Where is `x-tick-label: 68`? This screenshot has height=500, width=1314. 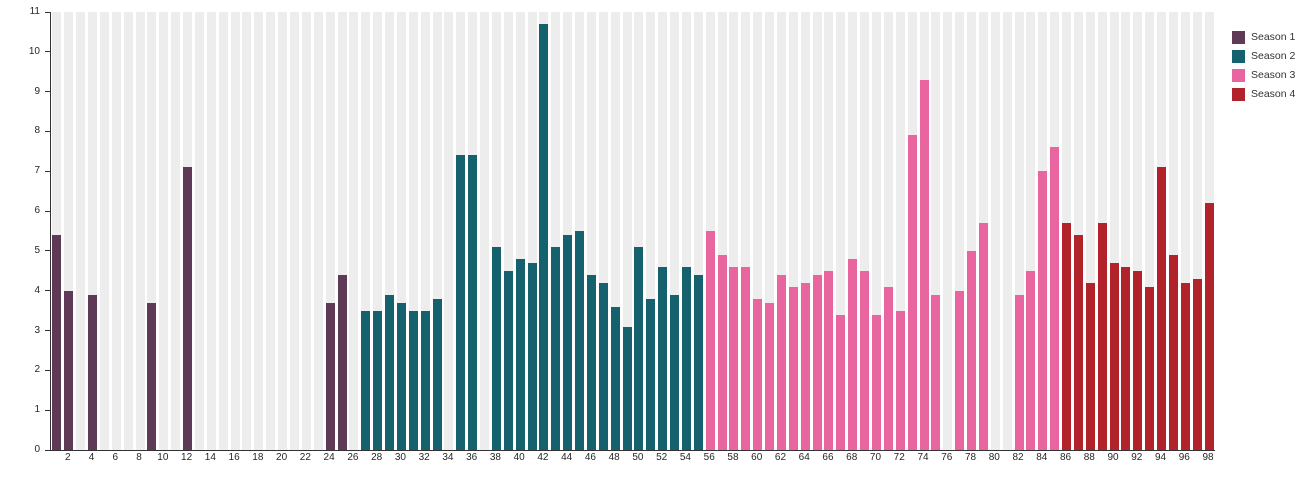 x-tick-label: 68 is located at coordinates (852, 457).